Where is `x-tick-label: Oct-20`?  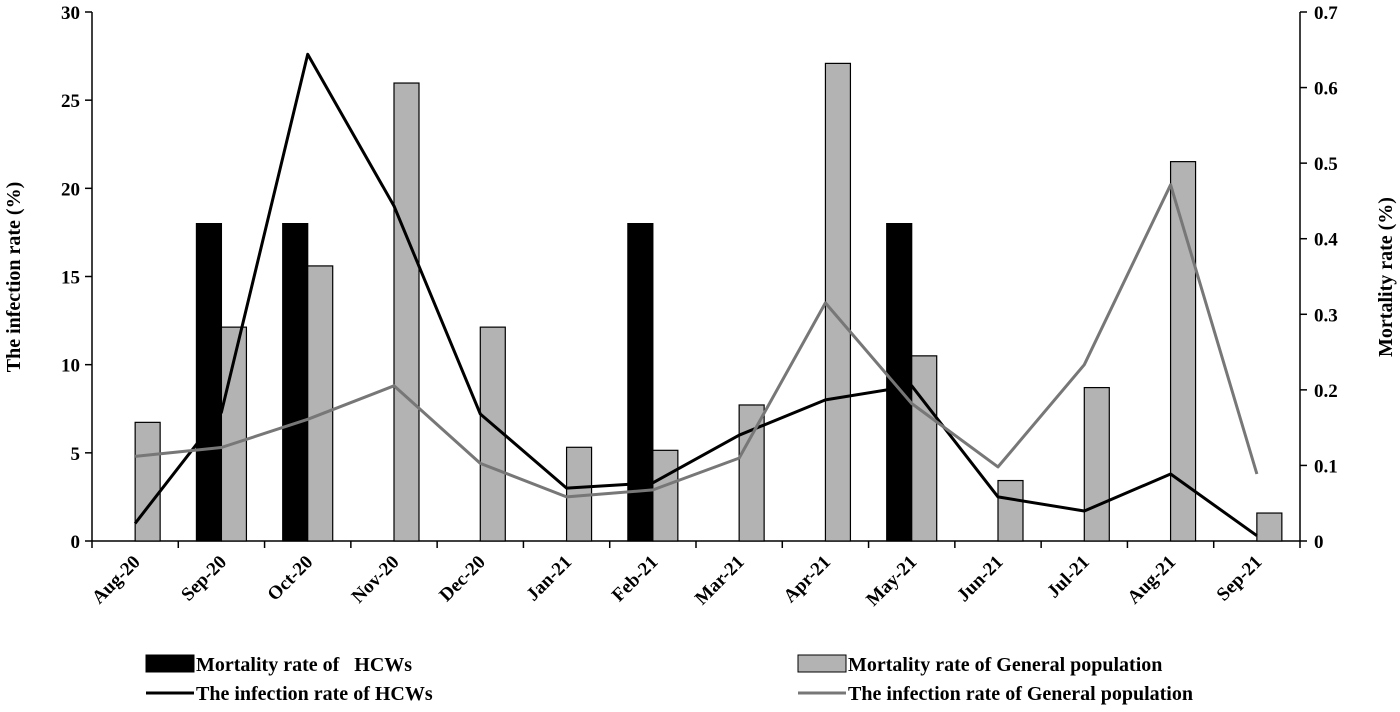 x-tick-label: Oct-20 is located at coordinates (291, 579).